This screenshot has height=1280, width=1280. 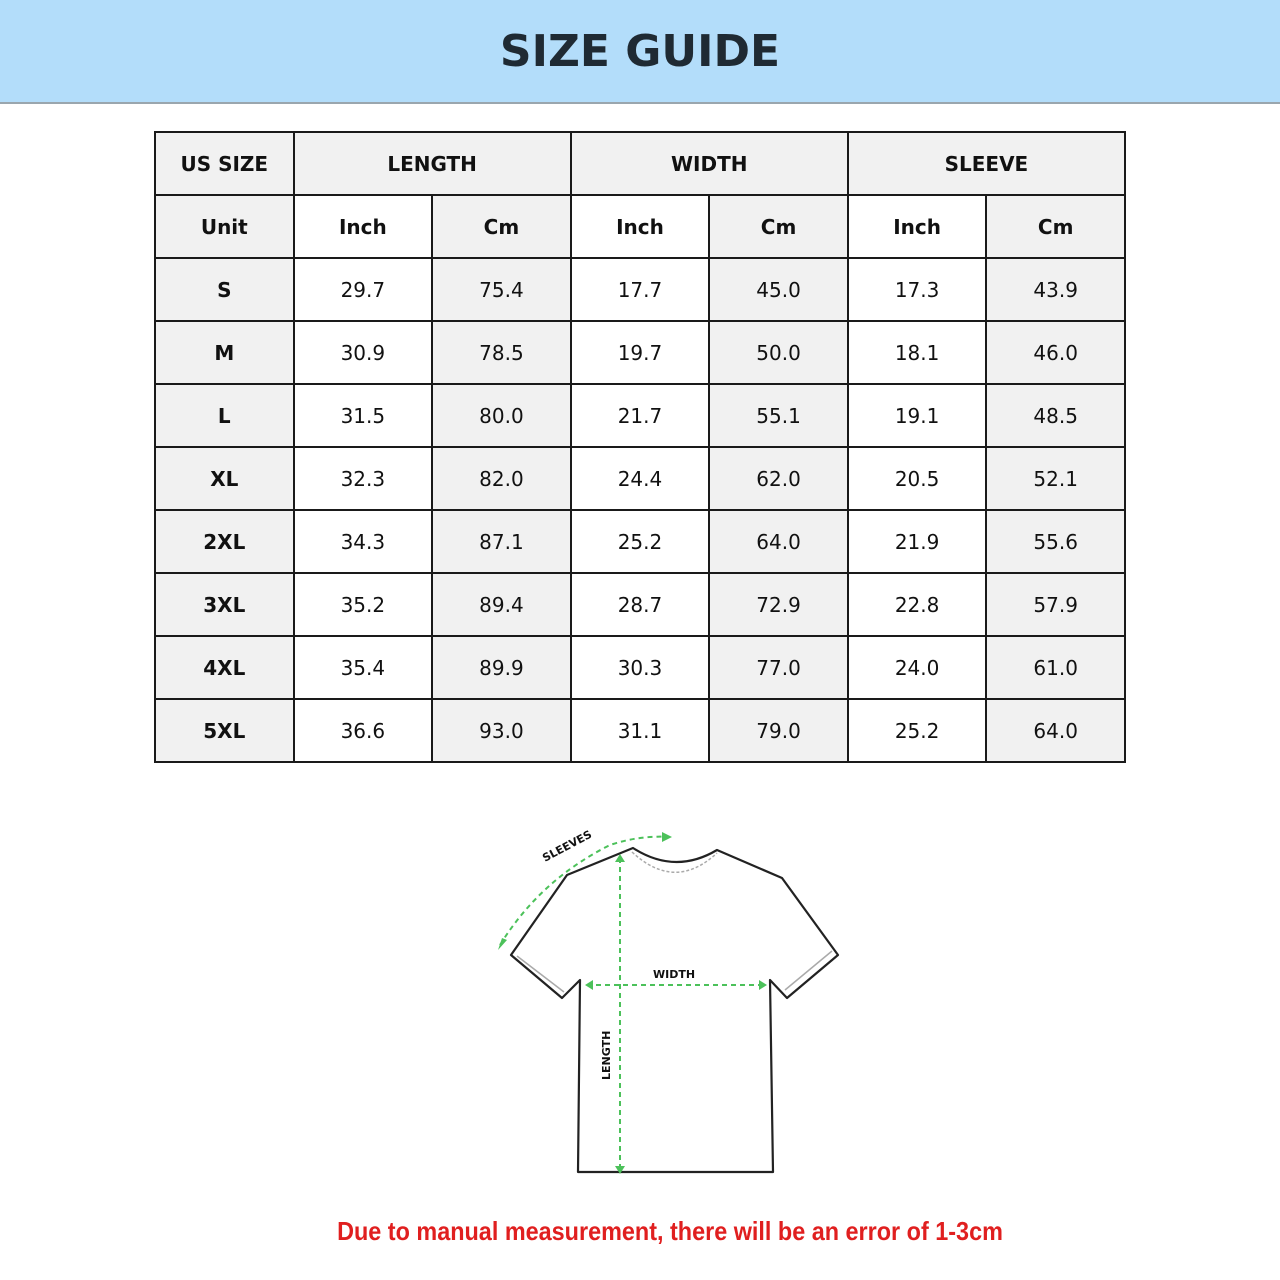 What do you see at coordinates (778, 478) in the screenshot?
I see `table-cell: 62.0` at bounding box center [778, 478].